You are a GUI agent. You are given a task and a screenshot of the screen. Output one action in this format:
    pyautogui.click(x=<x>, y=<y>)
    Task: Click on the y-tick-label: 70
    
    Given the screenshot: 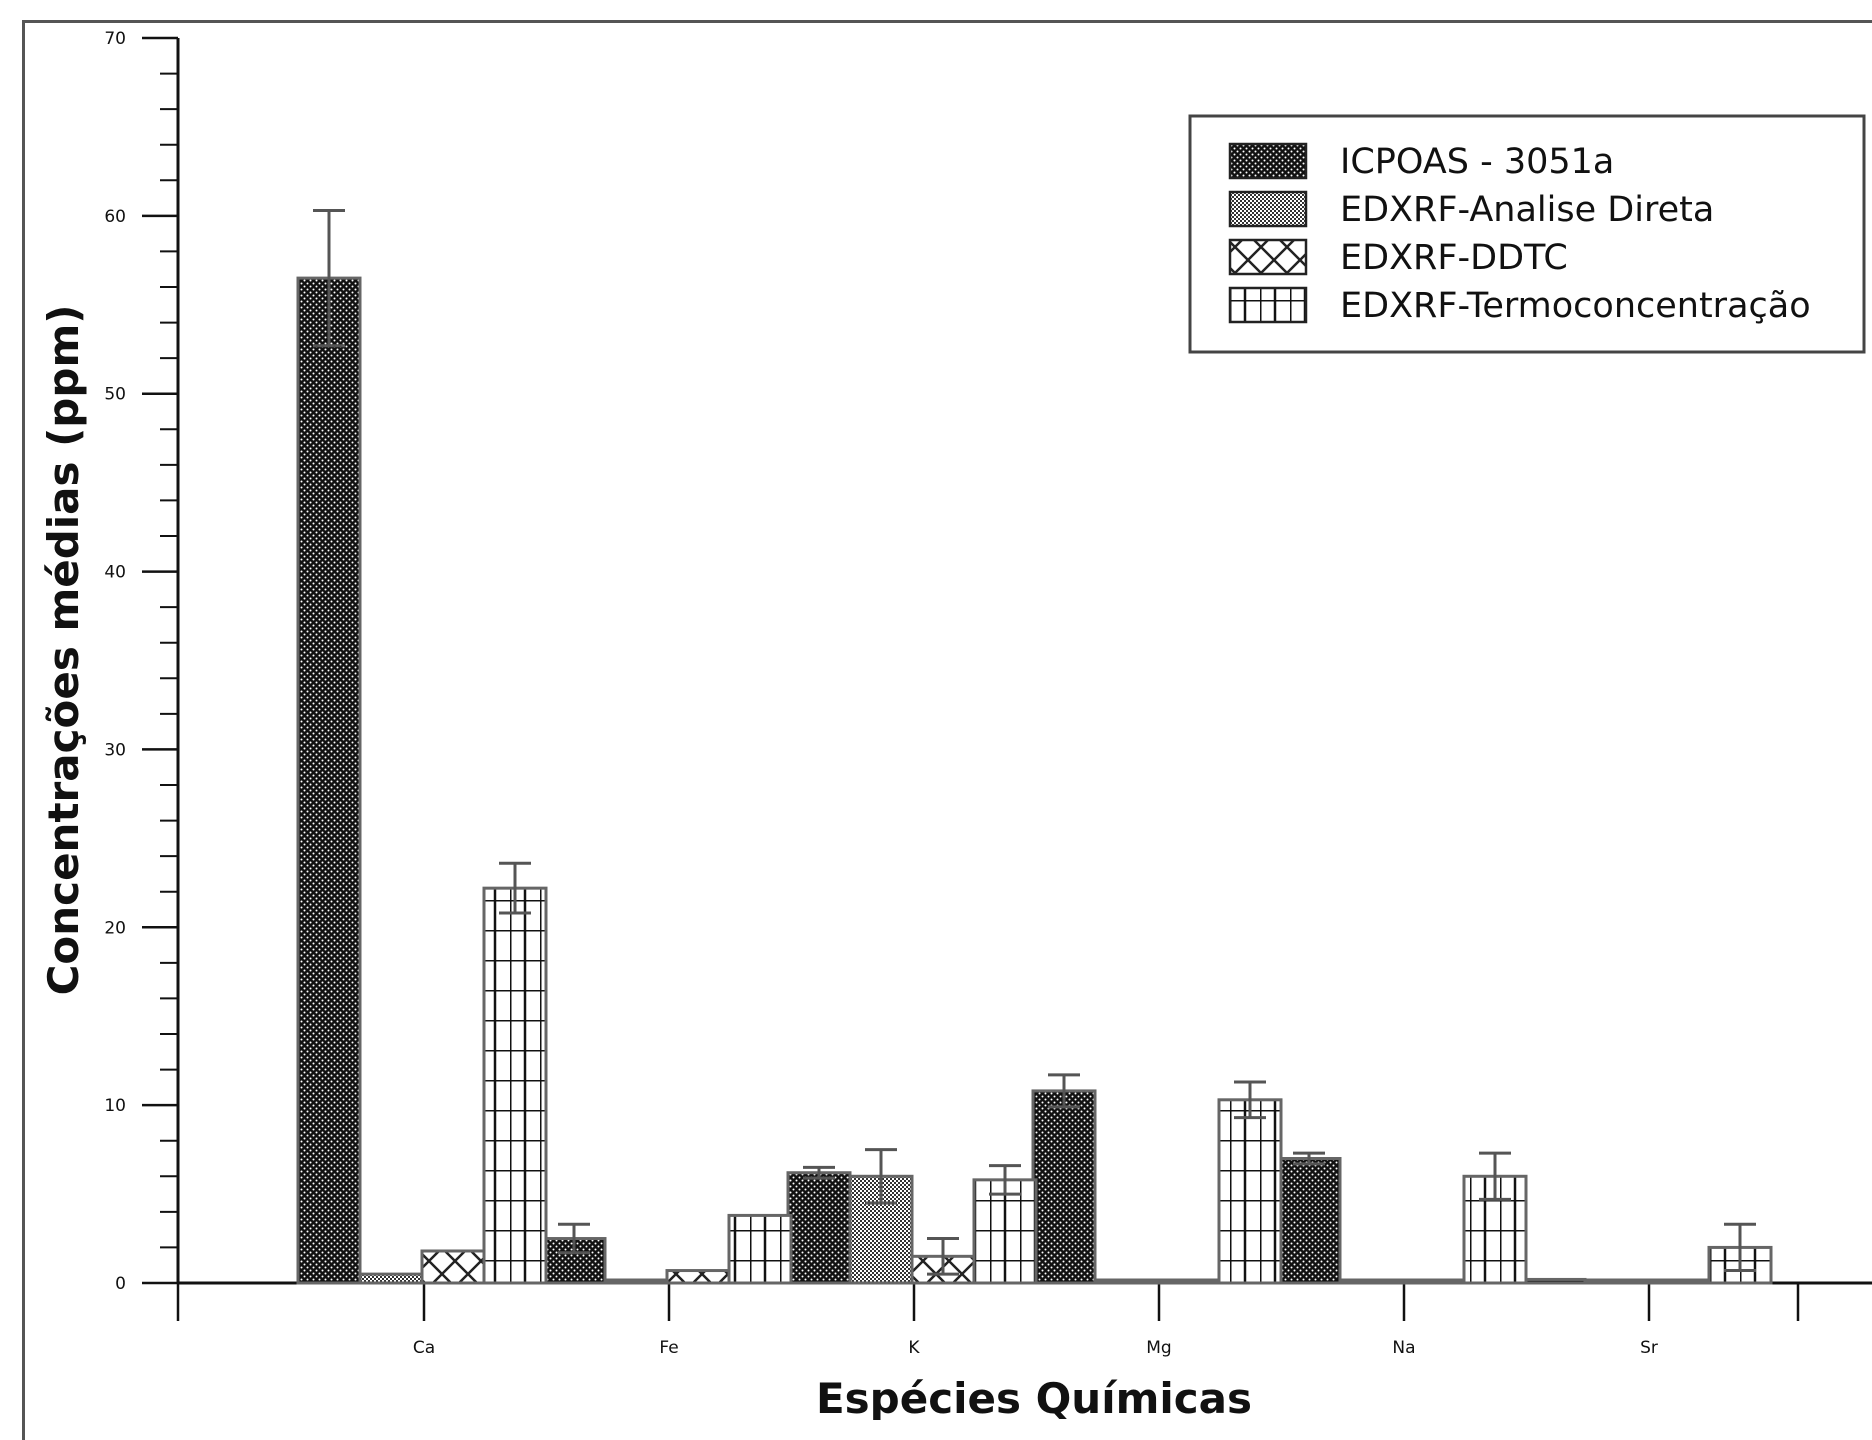 What is the action you would take?
    pyautogui.click(x=115, y=39)
    